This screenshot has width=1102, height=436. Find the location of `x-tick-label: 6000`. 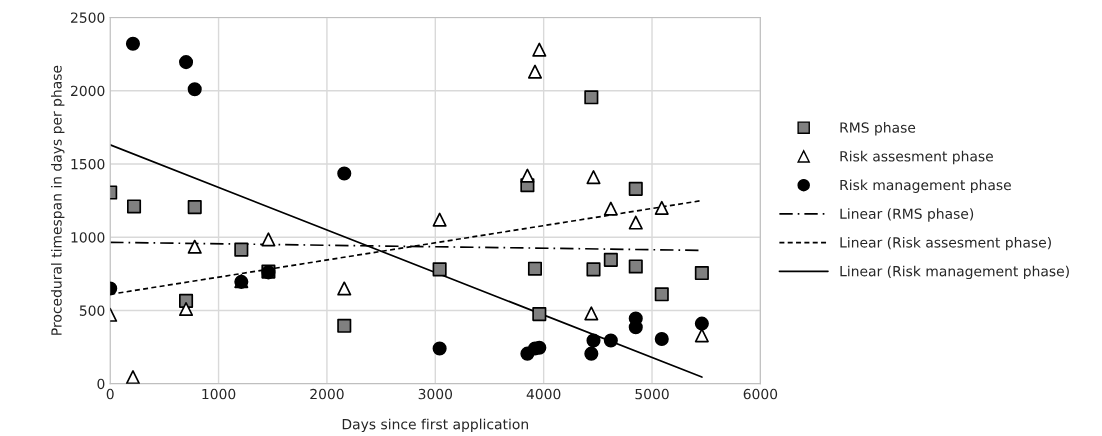

x-tick-label: 6000 is located at coordinates (760, 394).